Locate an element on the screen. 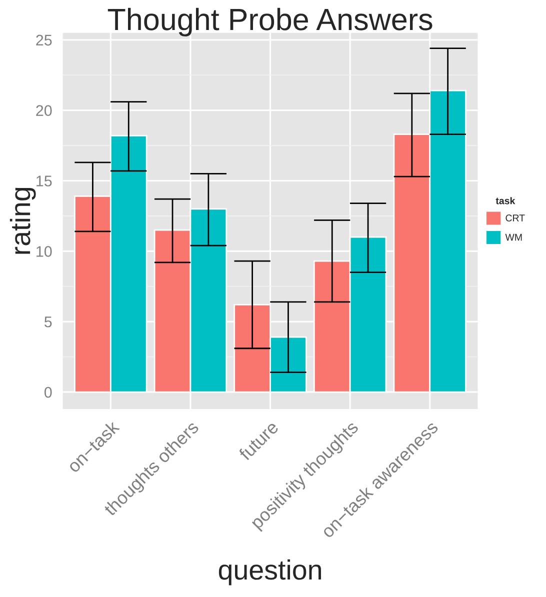 The image size is (546, 597). y-axis-title: rating is located at coordinates (23, 221).